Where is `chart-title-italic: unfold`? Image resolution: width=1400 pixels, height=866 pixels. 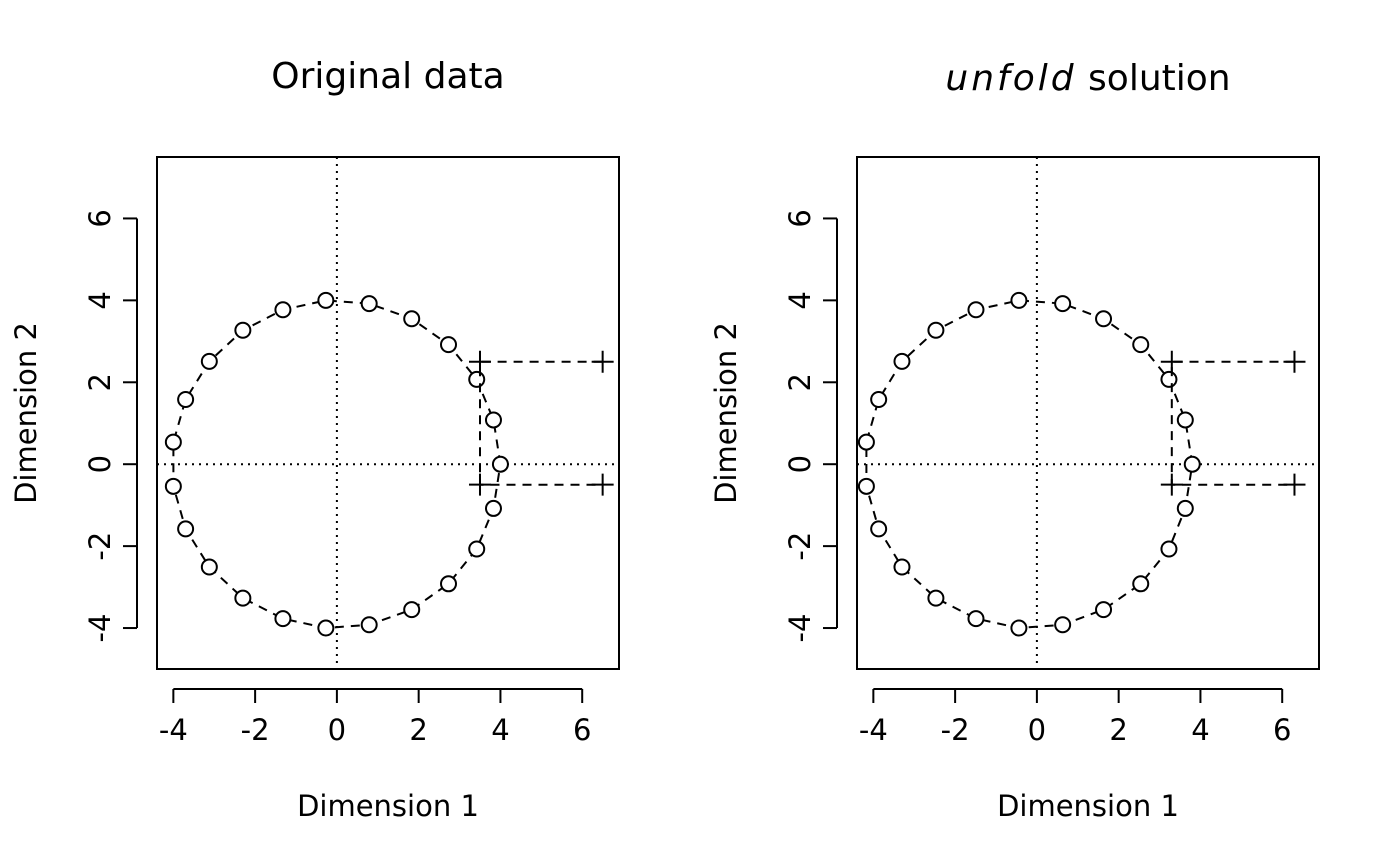
chart-title-italic: unfold is located at coordinates (1010, 78).